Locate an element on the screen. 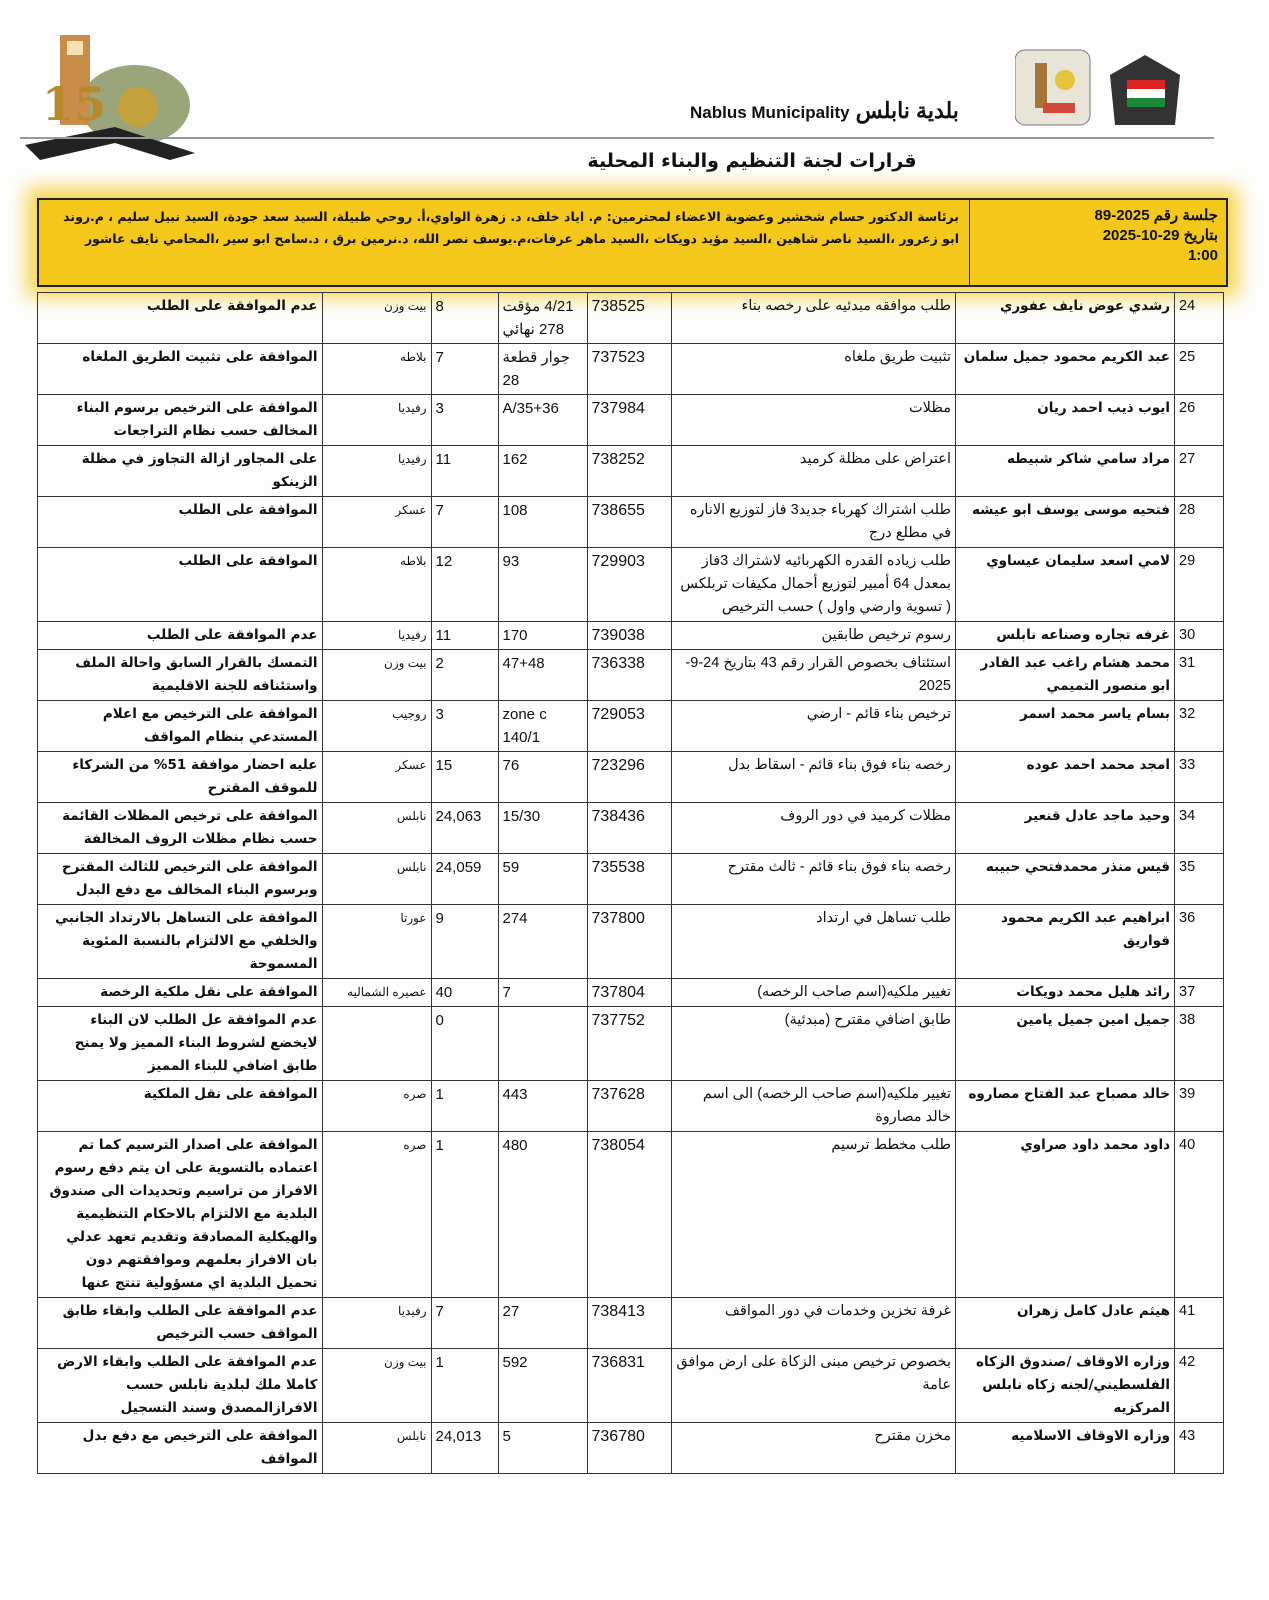 Image resolution: width=1269 pixels, height=1600 pixels. parcel-number: 4/21 مؤقت 278 نهائي is located at coordinates (542, 318).